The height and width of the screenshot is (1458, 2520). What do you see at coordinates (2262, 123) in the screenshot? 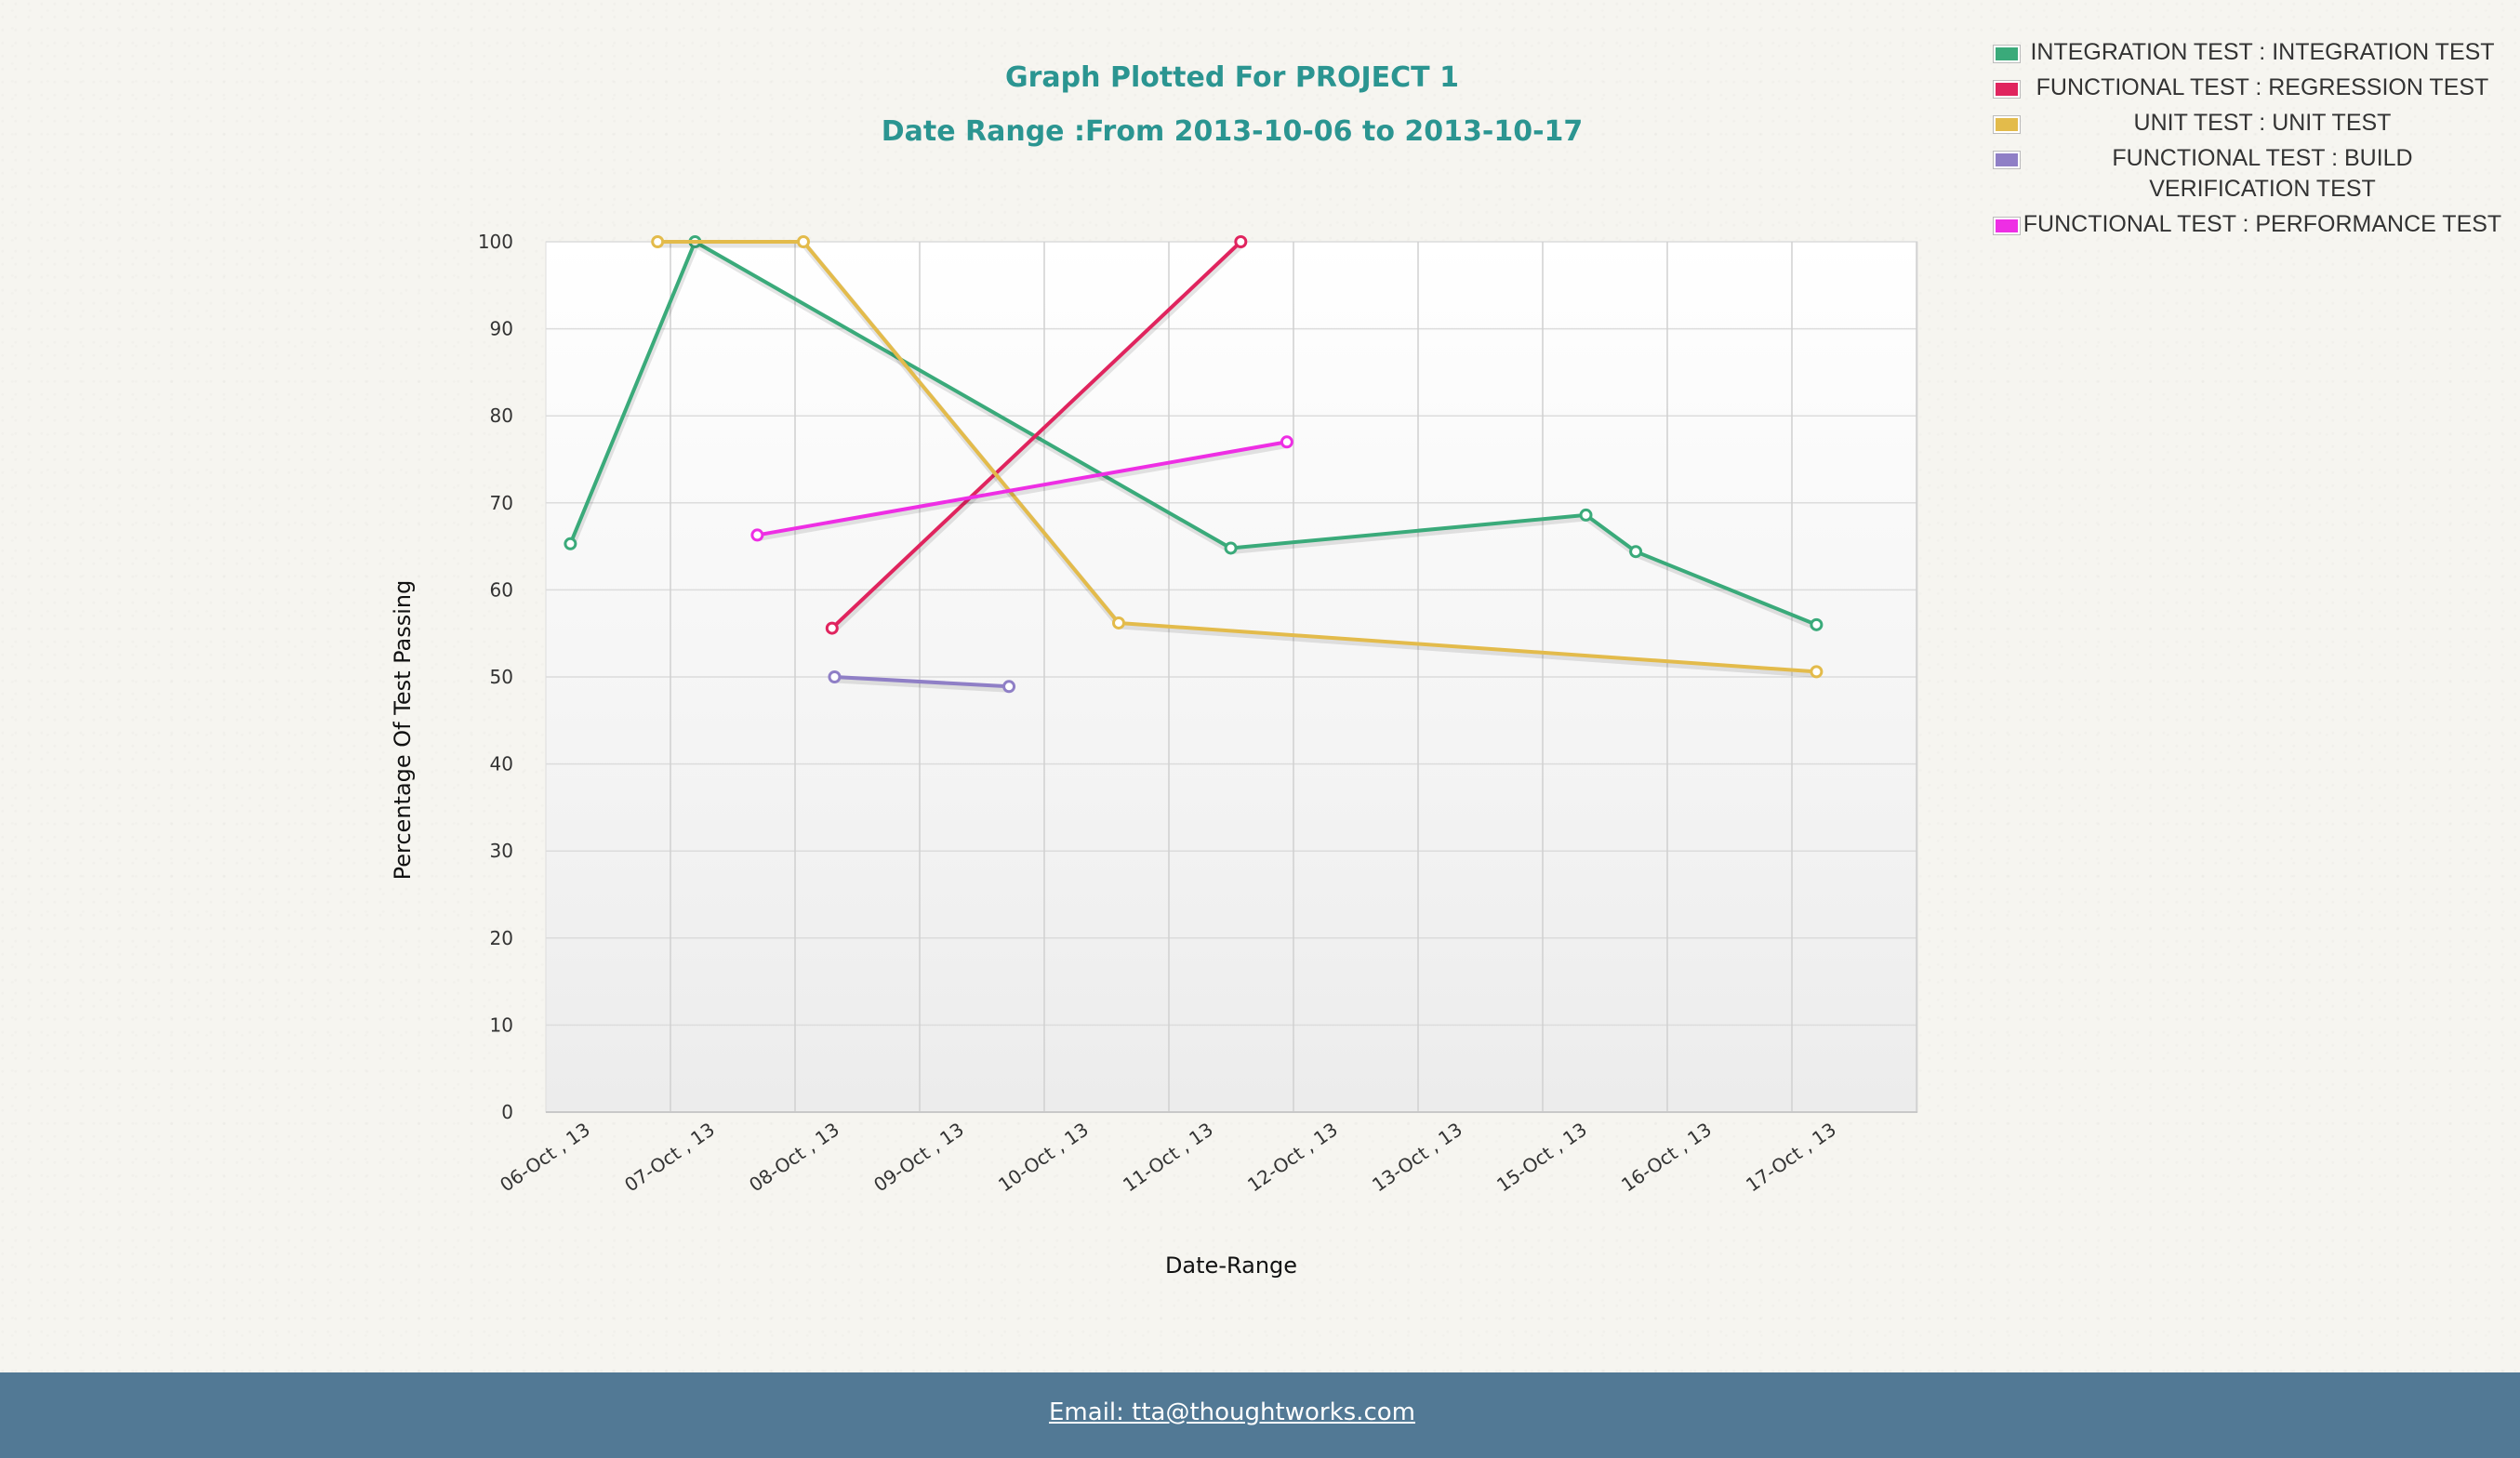
I see `legend-label: UNIT TEST` at bounding box center [2262, 123].